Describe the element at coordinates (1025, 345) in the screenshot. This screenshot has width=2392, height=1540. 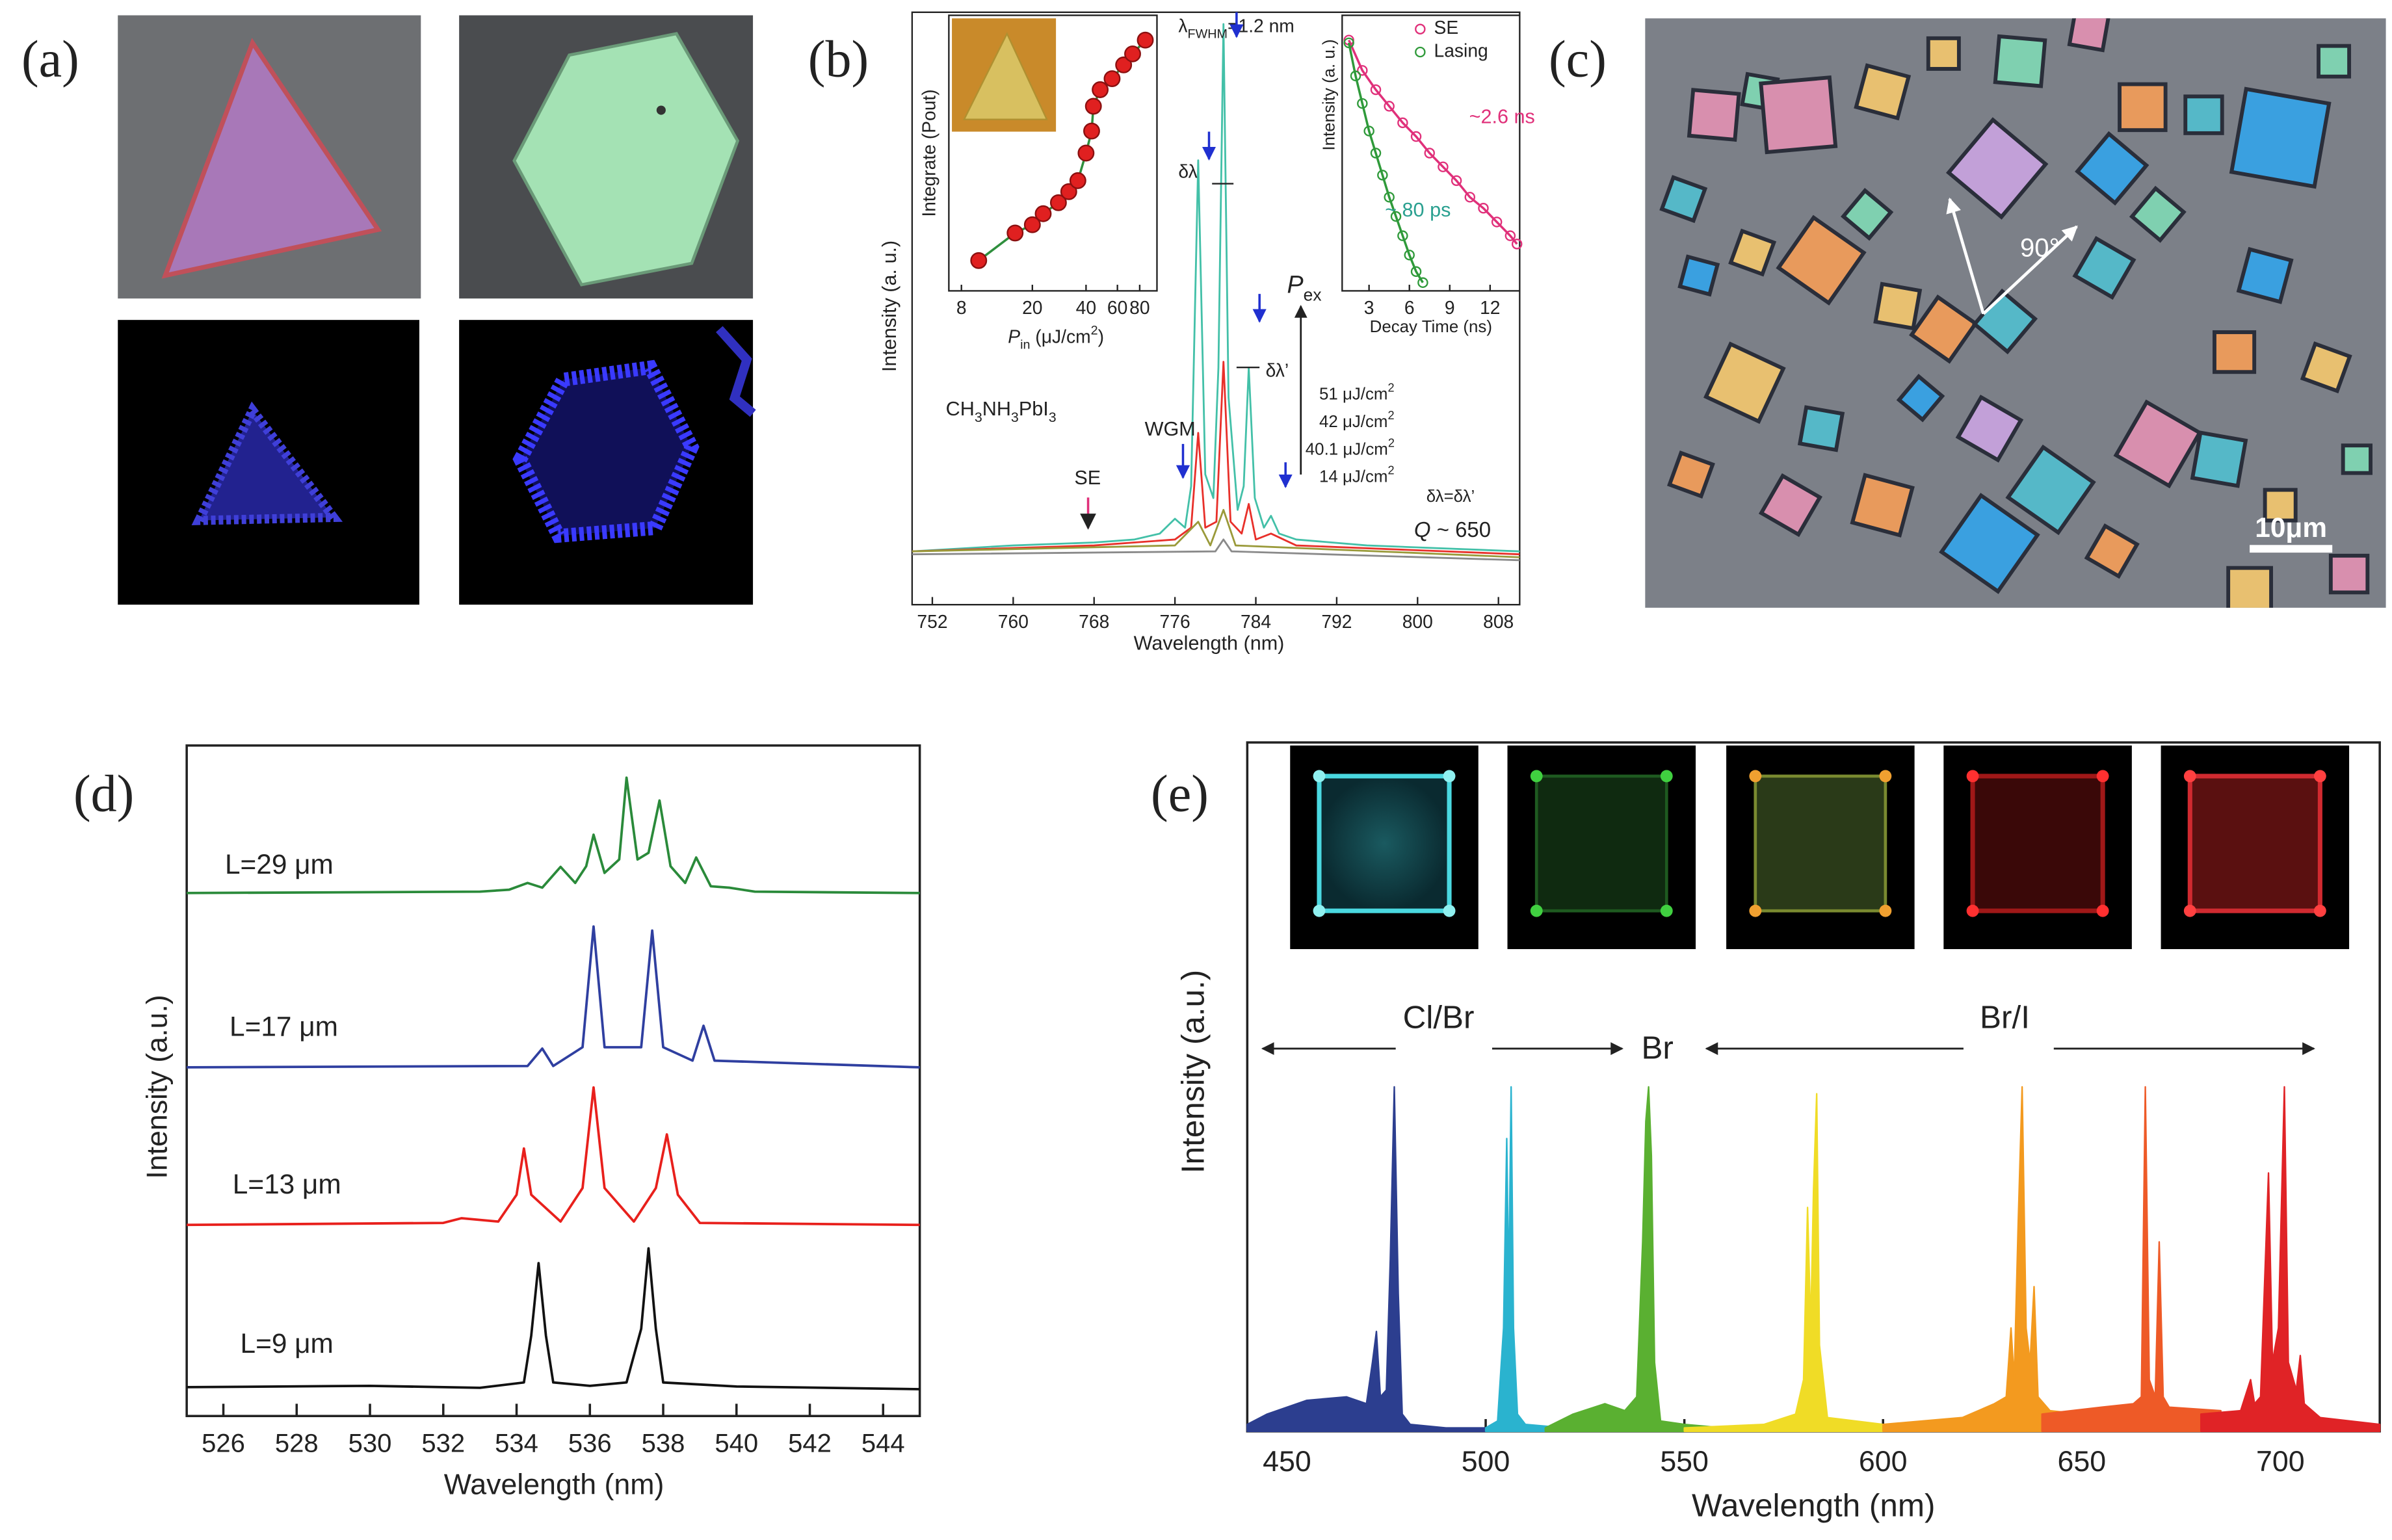
I see `text-part: in` at that location.